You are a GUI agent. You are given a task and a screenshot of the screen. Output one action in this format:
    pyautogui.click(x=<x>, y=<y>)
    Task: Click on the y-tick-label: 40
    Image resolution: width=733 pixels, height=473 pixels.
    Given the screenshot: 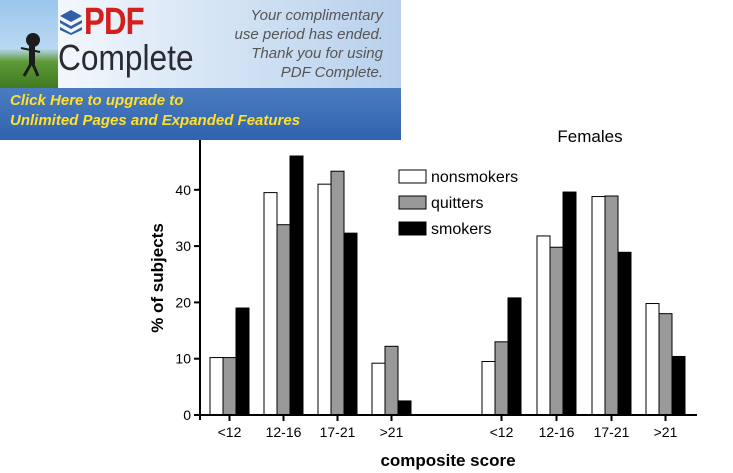 What is the action you would take?
    pyautogui.click(x=183, y=190)
    